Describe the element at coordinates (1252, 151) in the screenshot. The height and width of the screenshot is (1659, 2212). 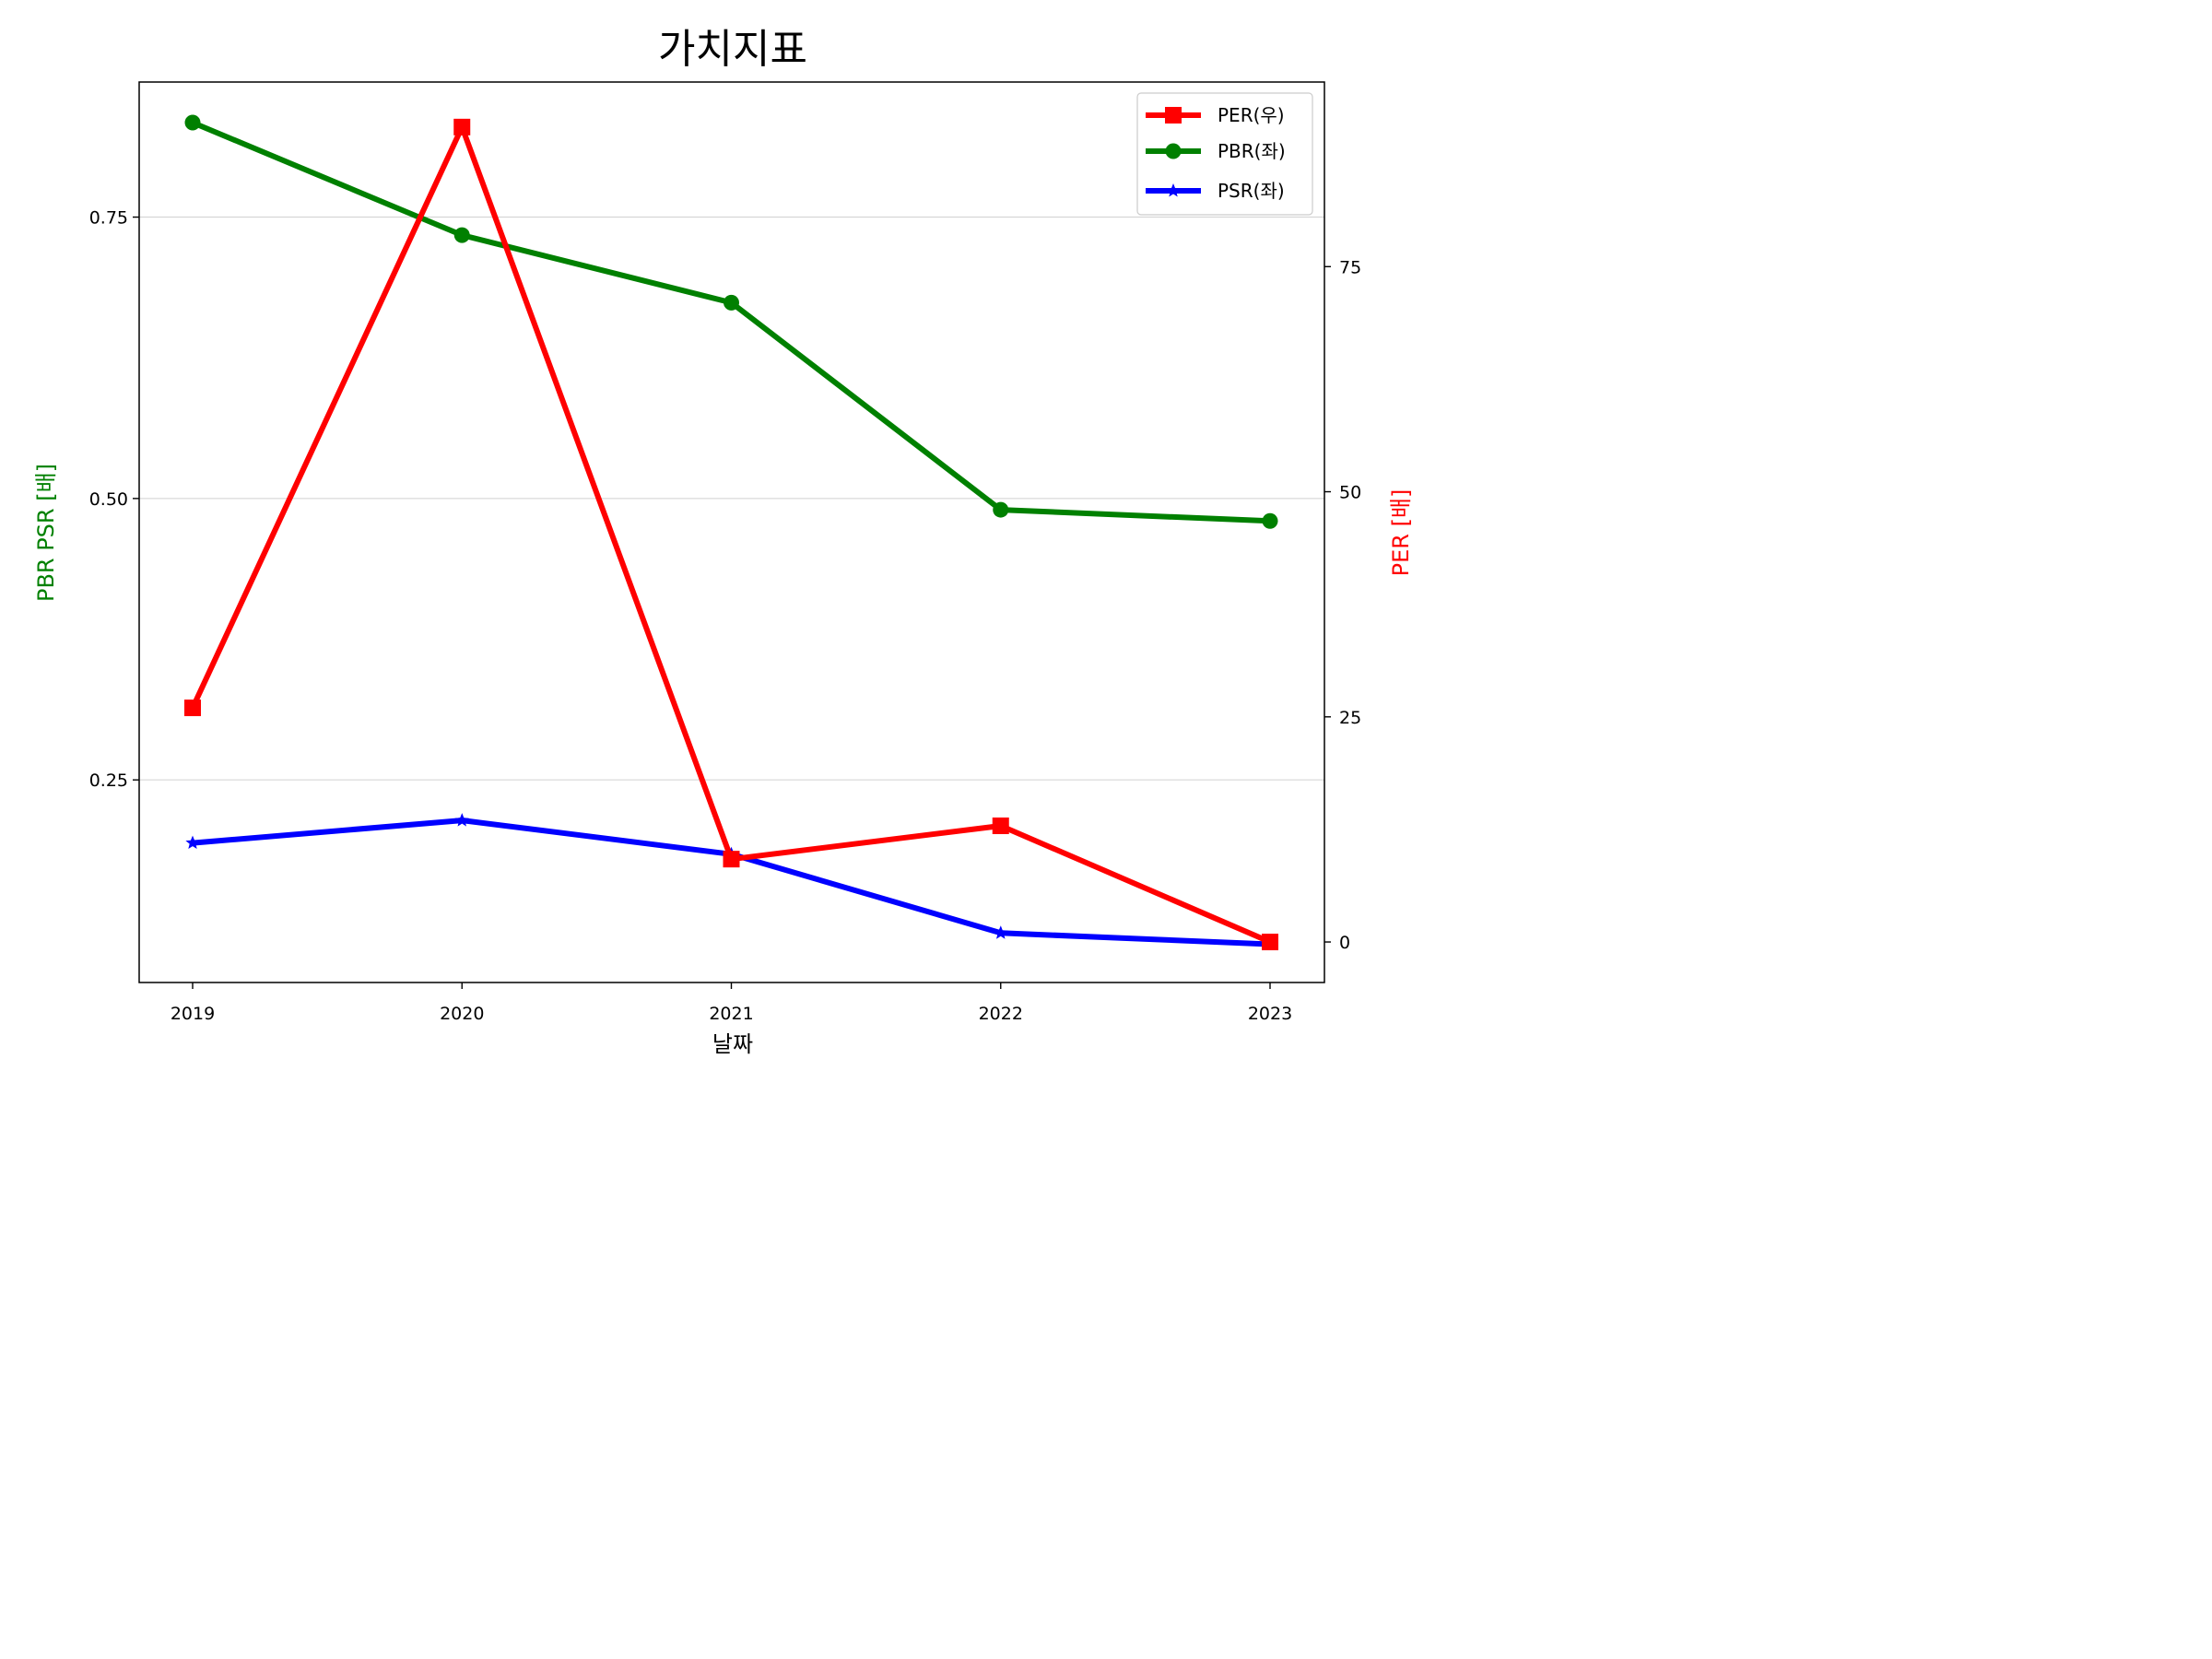
I see `legend-label: PBR(좌)` at that location.